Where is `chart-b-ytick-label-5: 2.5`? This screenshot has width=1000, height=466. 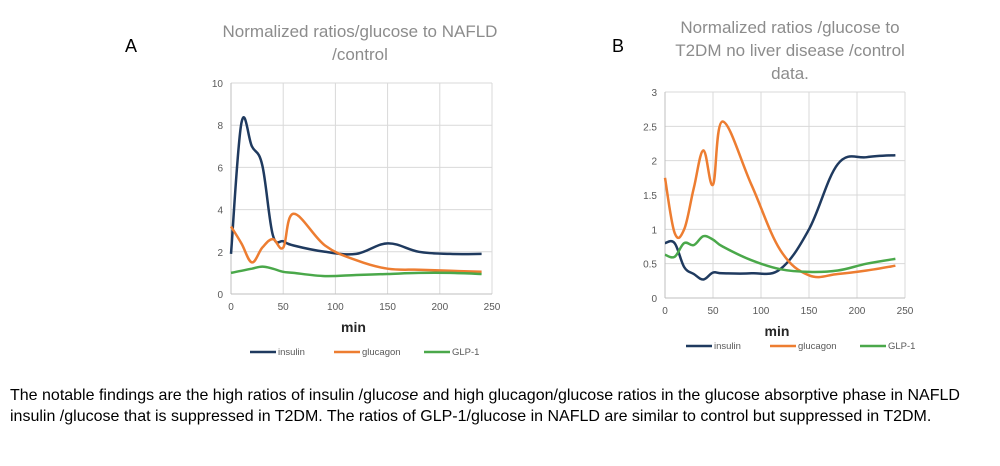
chart-b-ytick-label-5: 2.5 is located at coordinates (650, 127).